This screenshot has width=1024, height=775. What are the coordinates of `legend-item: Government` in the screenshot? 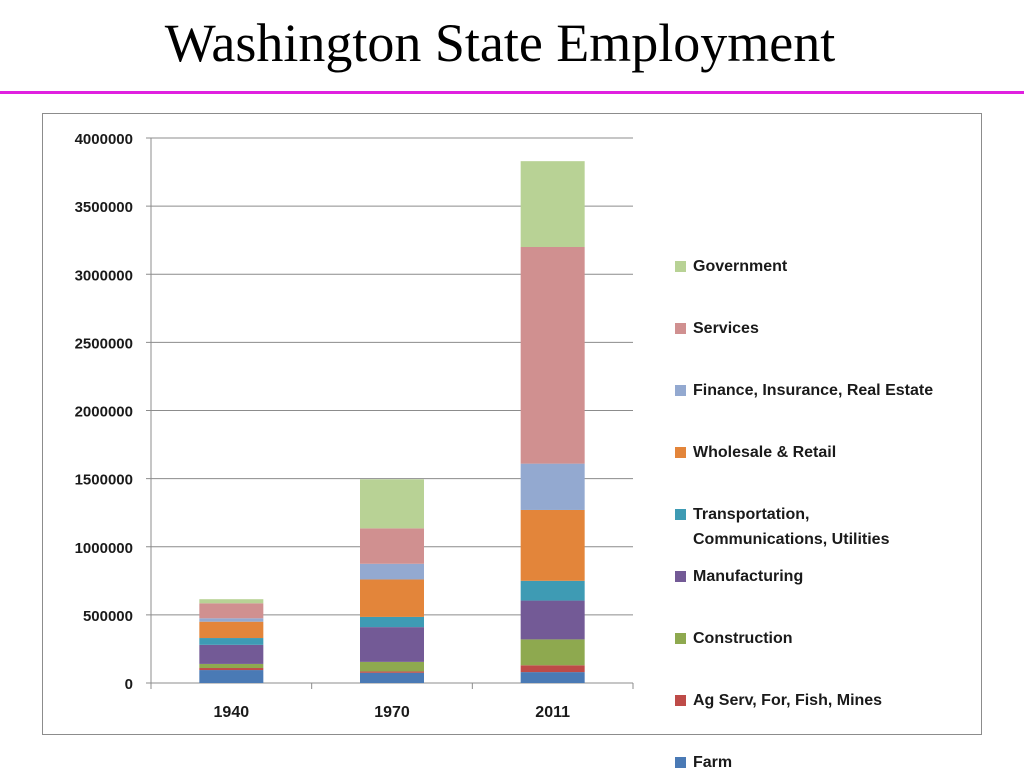 It's located at (731, 266).